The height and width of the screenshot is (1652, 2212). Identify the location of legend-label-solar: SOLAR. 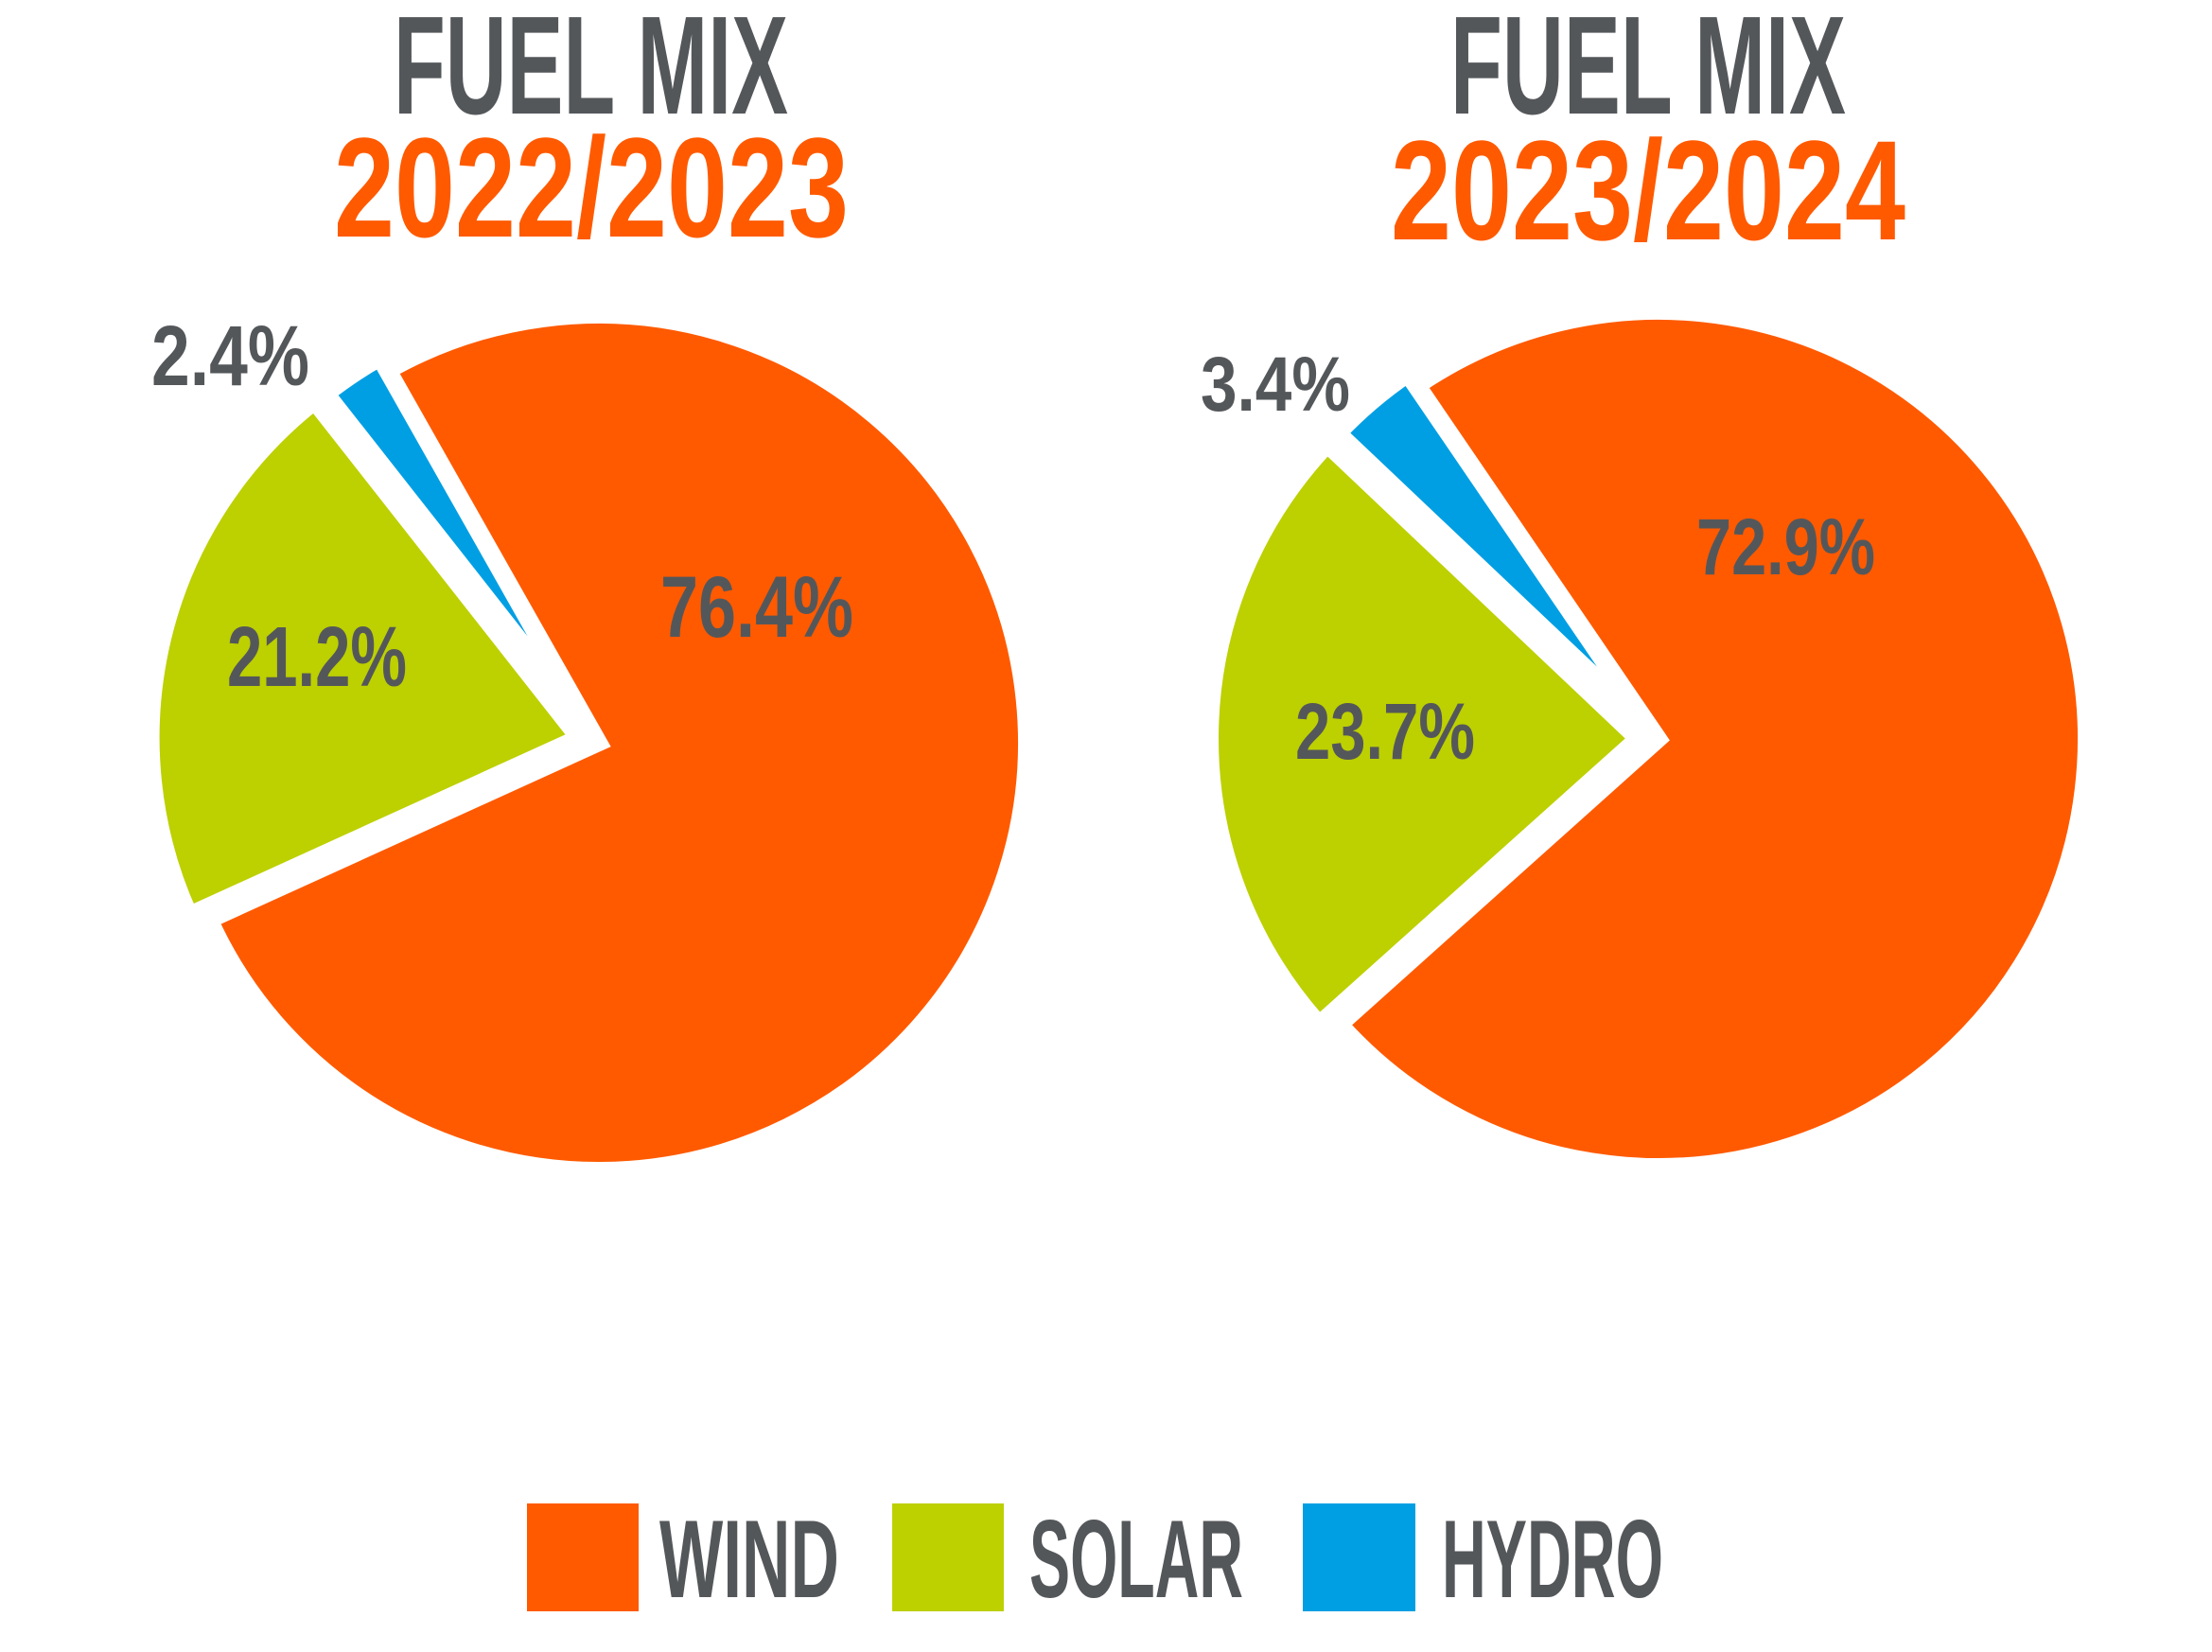
(1136, 1559).